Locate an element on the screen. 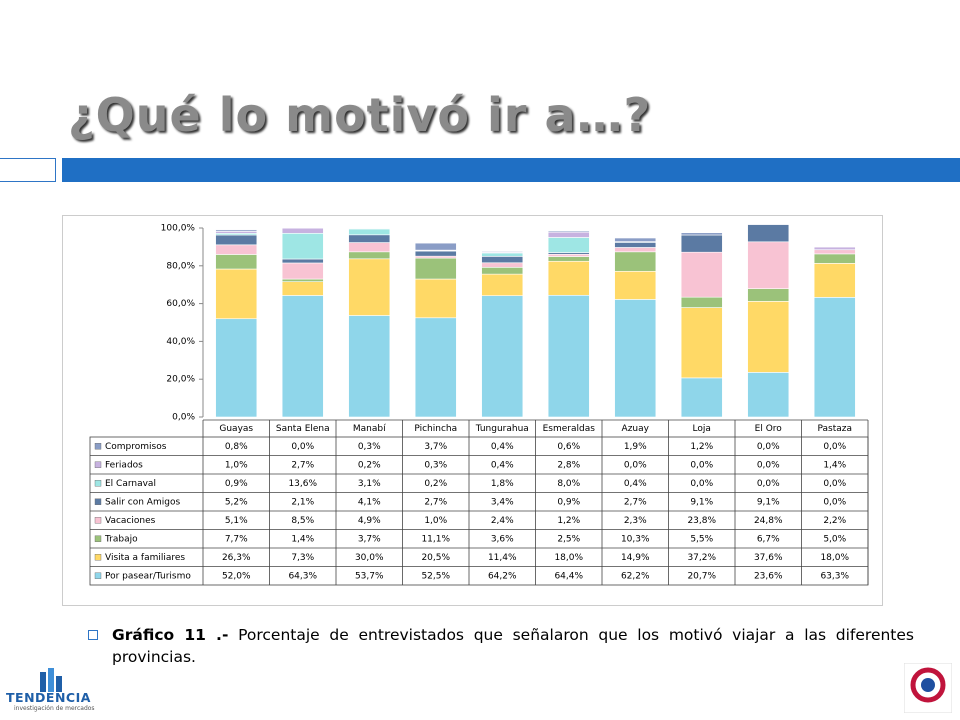  table-value: 5,2% is located at coordinates (236, 502).